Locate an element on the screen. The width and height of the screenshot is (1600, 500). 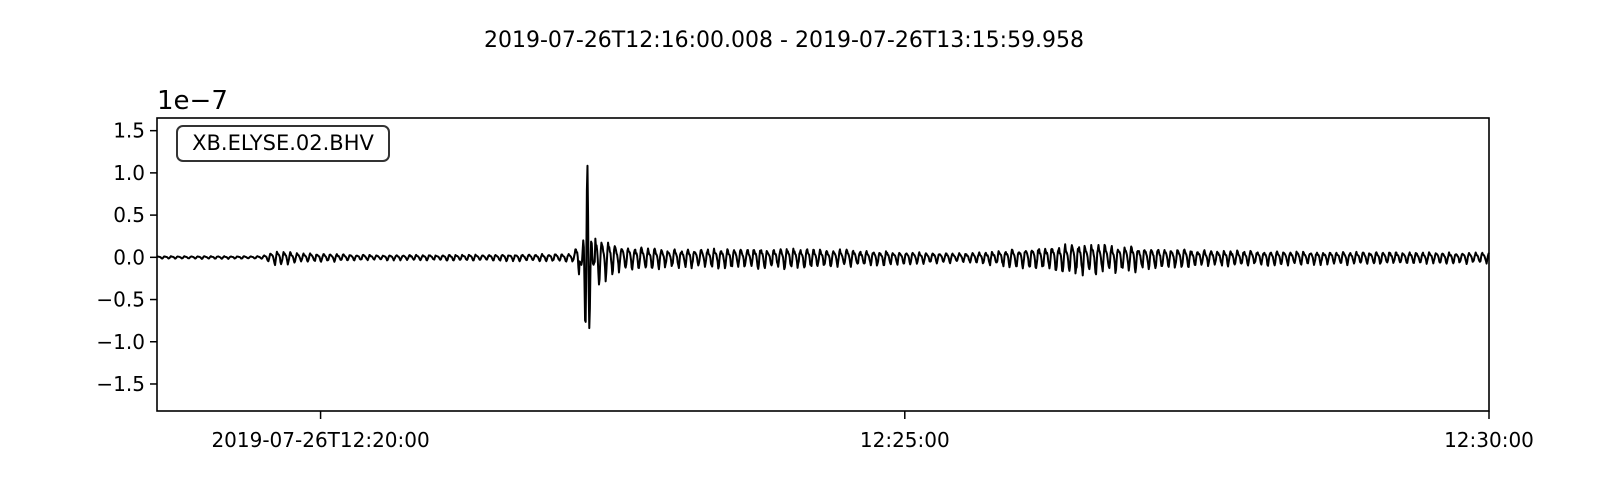
y-tick-label: −0.5 is located at coordinates (120, 300).